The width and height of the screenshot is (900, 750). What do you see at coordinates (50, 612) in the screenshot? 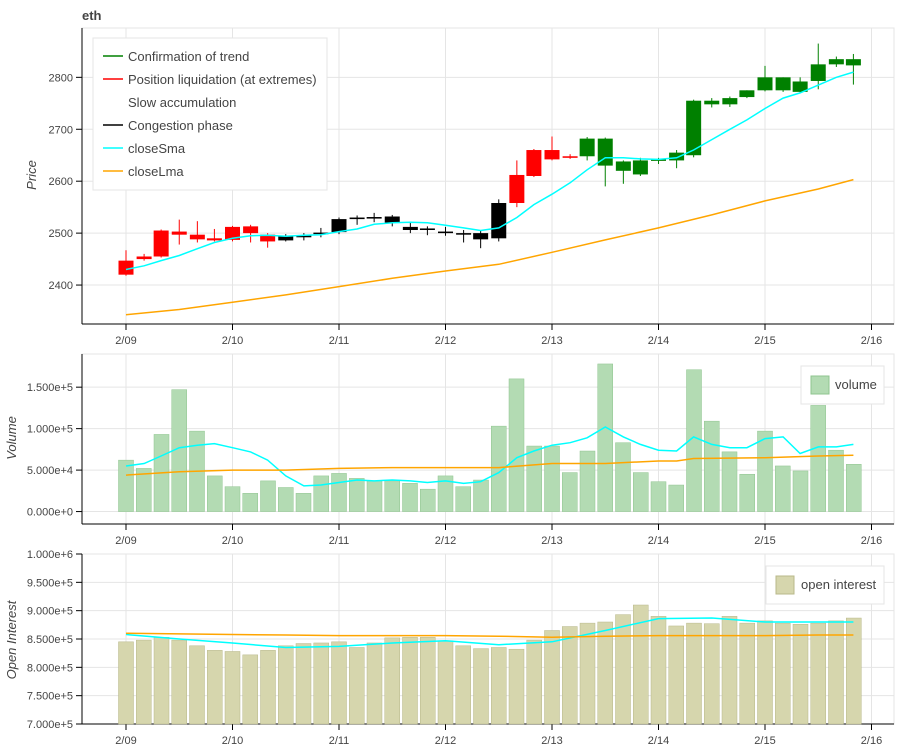
I see `y-tick-label: 9.000e+5` at bounding box center [50, 612].